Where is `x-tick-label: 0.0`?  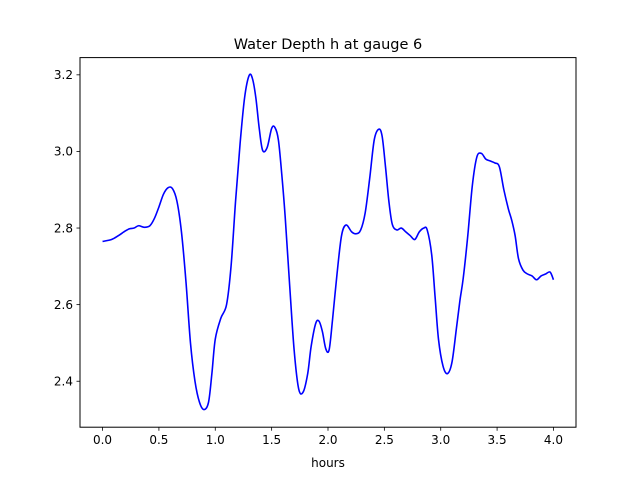 x-tick-label: 0.0 is located at coordinates (102, 440).